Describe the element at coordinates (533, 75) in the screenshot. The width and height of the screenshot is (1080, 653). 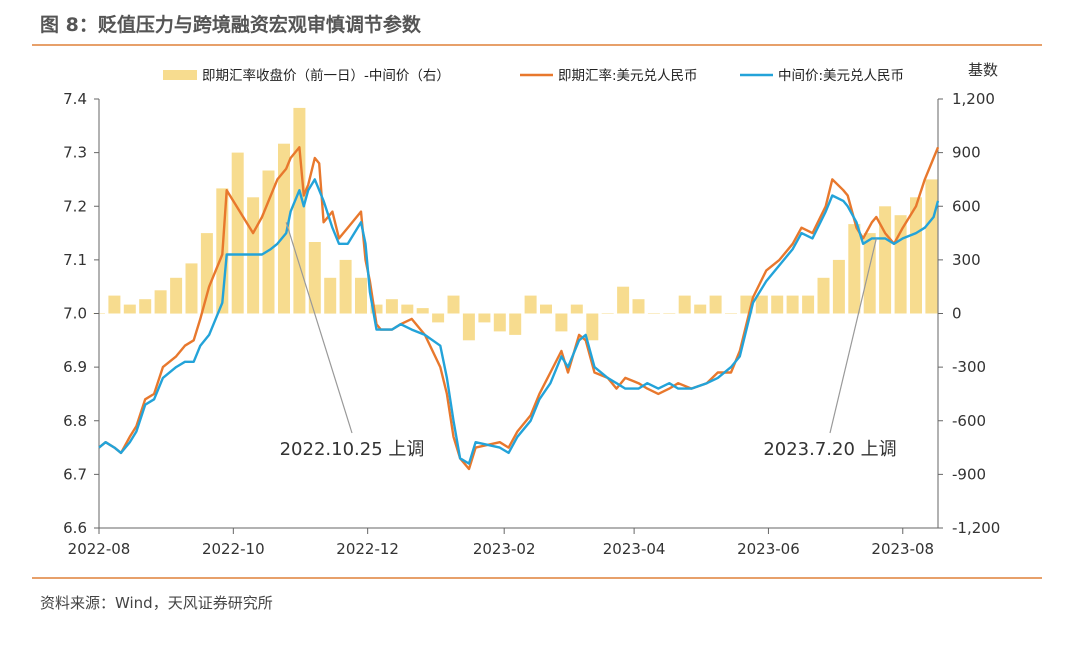
I see `legend: 即期汇率收盘价（前一日）-中间价（右） 即期汇率:美元兑人民币 中间价:美元兑人民币` at that location.